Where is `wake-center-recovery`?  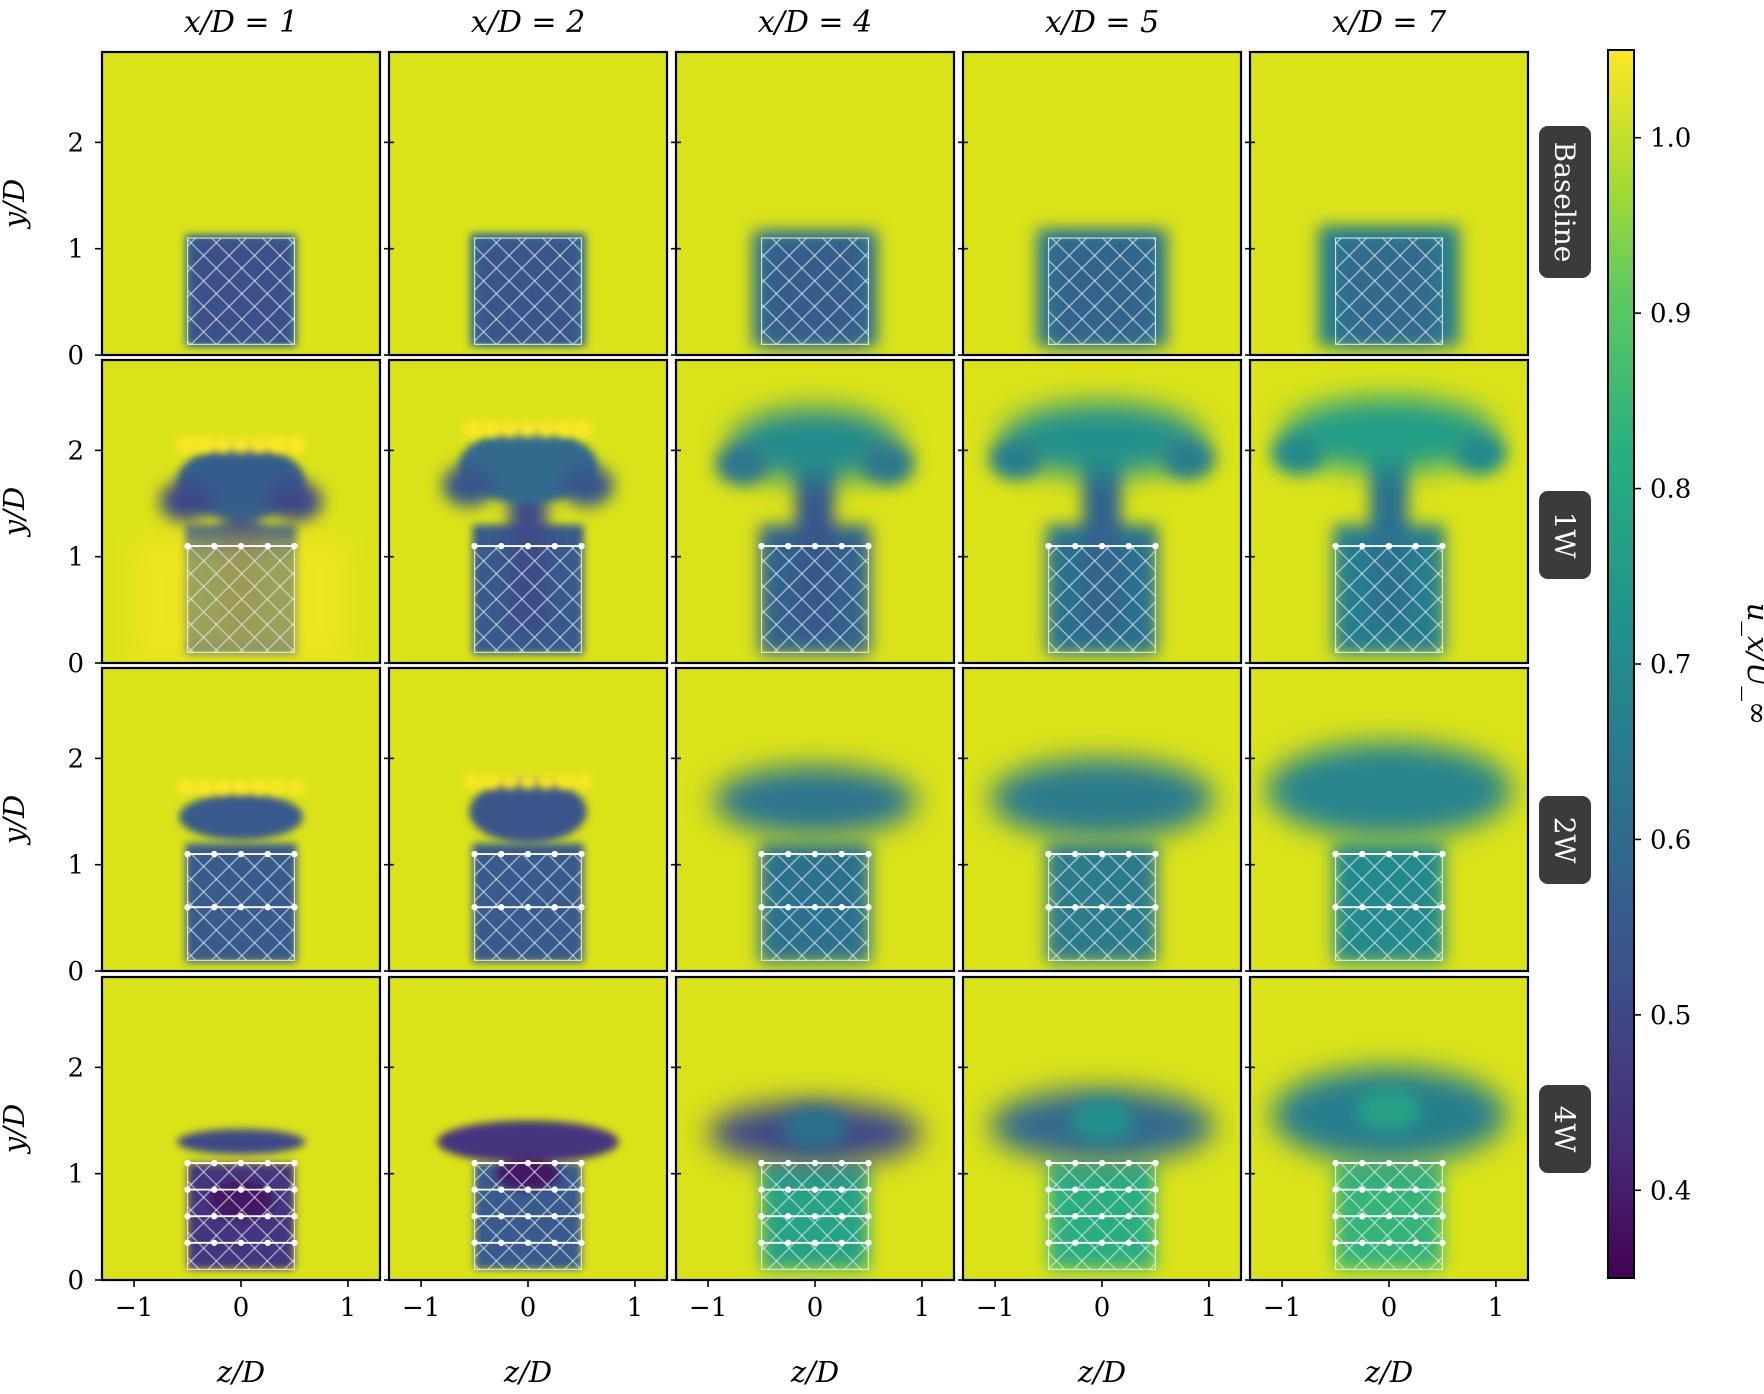
wake-center-recovery is located at coordinates (1389, 1110).